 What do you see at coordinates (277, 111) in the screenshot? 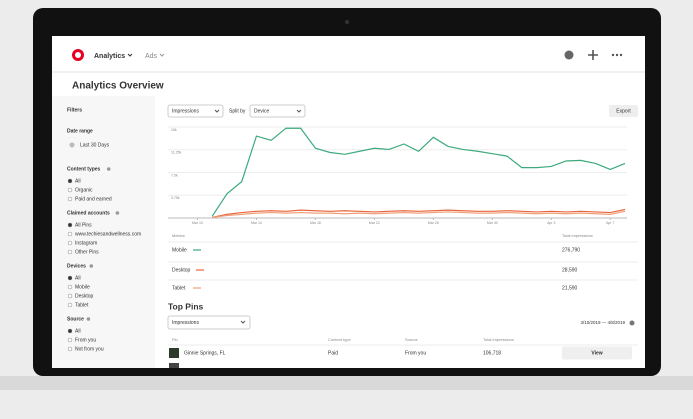
I see `split-dropdown` at bounding box center [277, 111].